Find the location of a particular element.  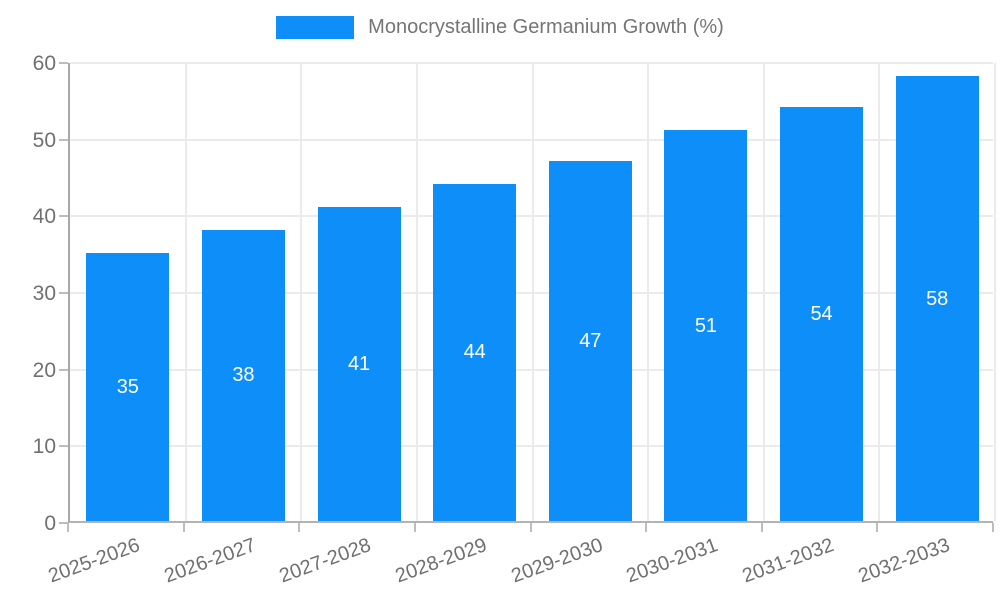

y-axis-label: 0 is located at coordinates (50, 523).